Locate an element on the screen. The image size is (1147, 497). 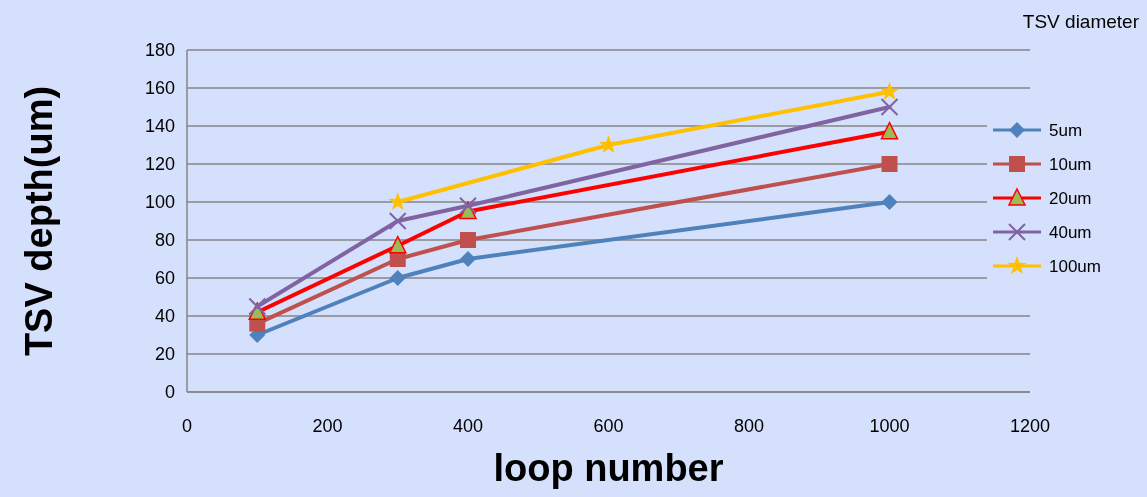
y-tick-label: 40 is located at coordinates (164, 316).